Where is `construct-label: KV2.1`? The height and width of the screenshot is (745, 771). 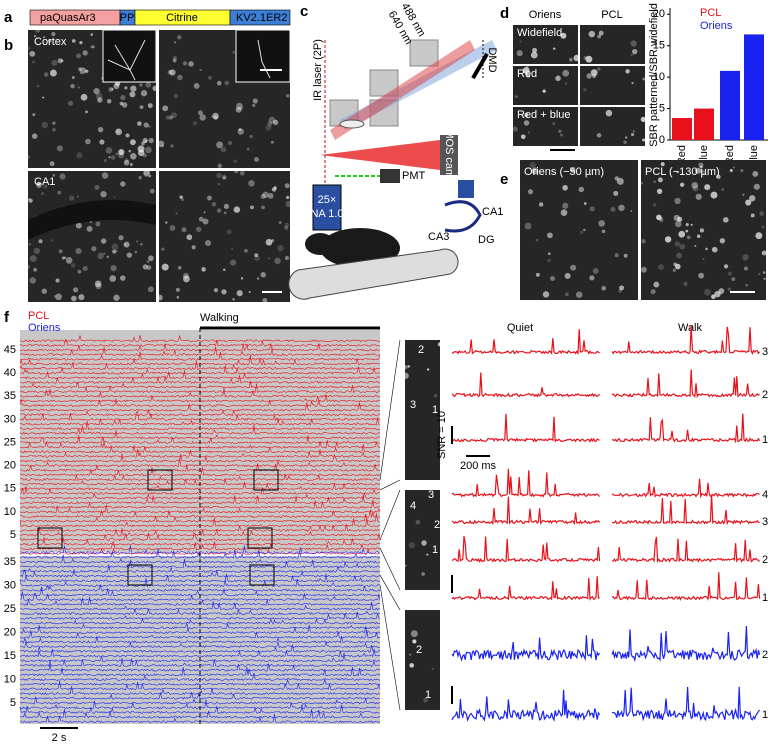 construct-label: KV2.1 is located at coordinates (251, 18).